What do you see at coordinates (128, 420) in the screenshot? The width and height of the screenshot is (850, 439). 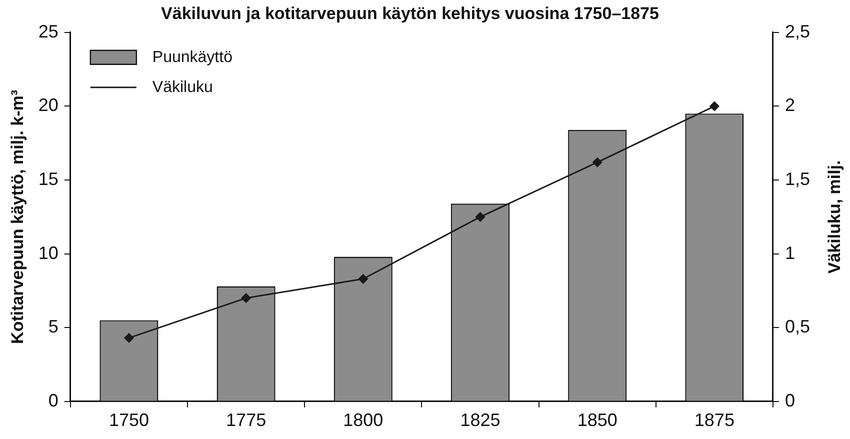 I see `x-tick-label: 1750` at bounding box center [128, 420].